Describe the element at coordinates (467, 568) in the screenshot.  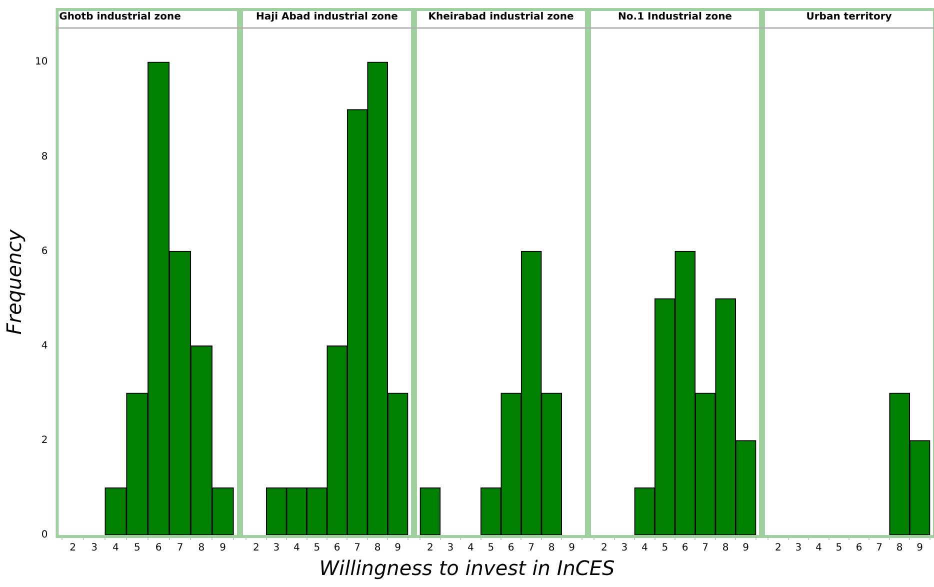
I see `x-axis-title: Willingness to invest in InCES` at that location.